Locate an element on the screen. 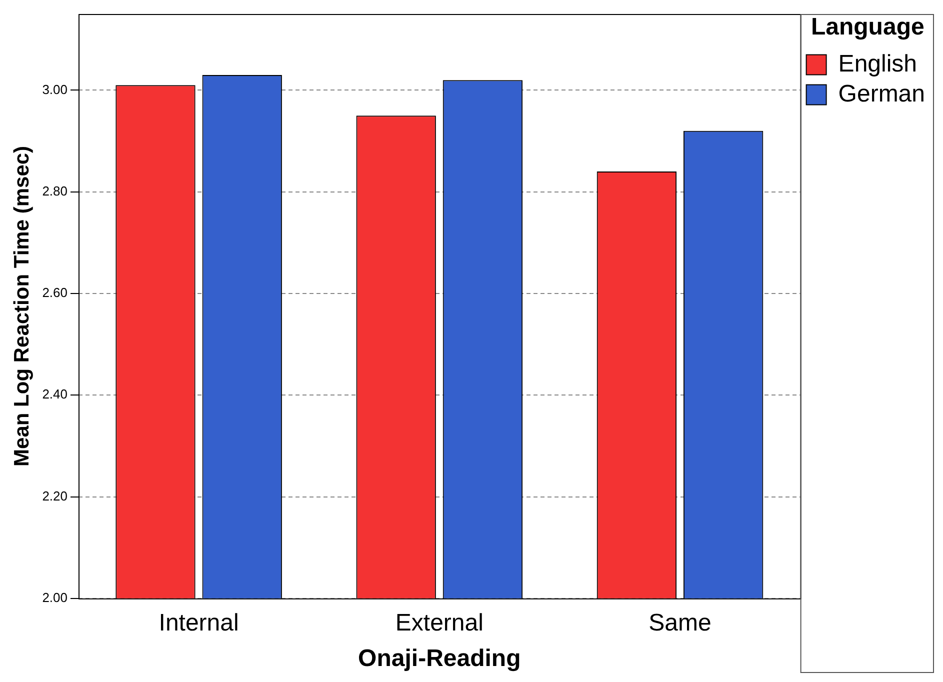 This screenshot has width=943, height=682. x-tick-label: External is located at coordinates (439, 622).